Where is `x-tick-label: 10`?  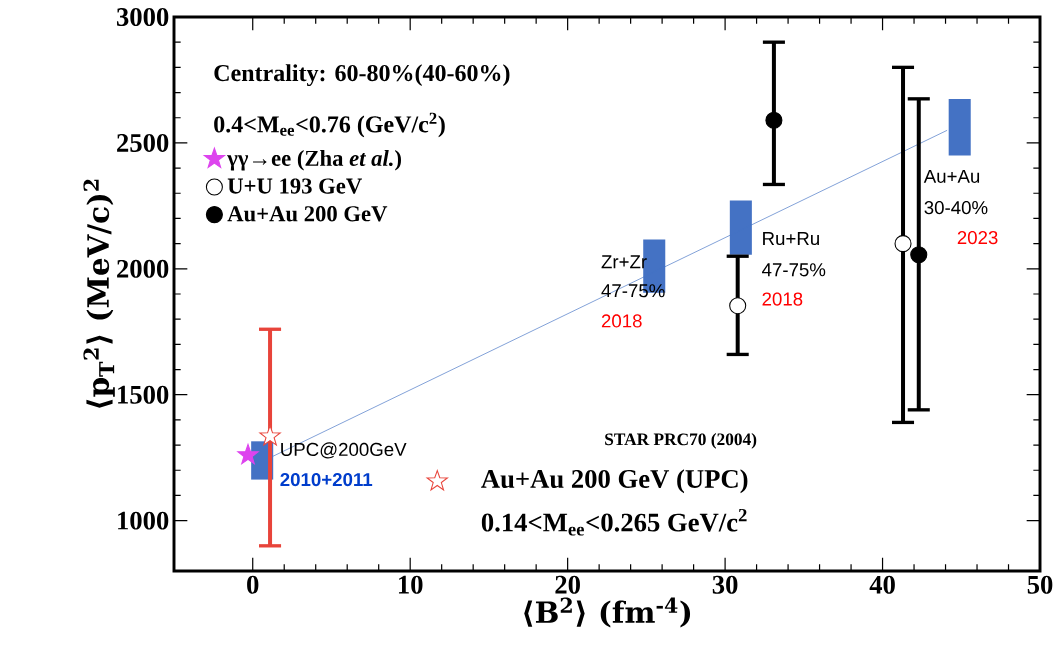 x-tick-label: 10 is located at coordinates (410, 584).